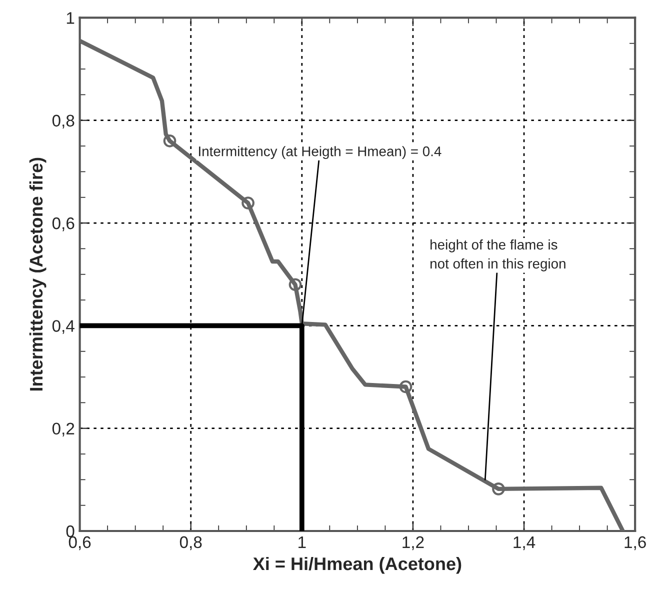 The image size is (665, 590). What do you see at coordinates (70, 18) in the screenshot?
I see `y-tick-label: 1` at bounding box center [70, 18].